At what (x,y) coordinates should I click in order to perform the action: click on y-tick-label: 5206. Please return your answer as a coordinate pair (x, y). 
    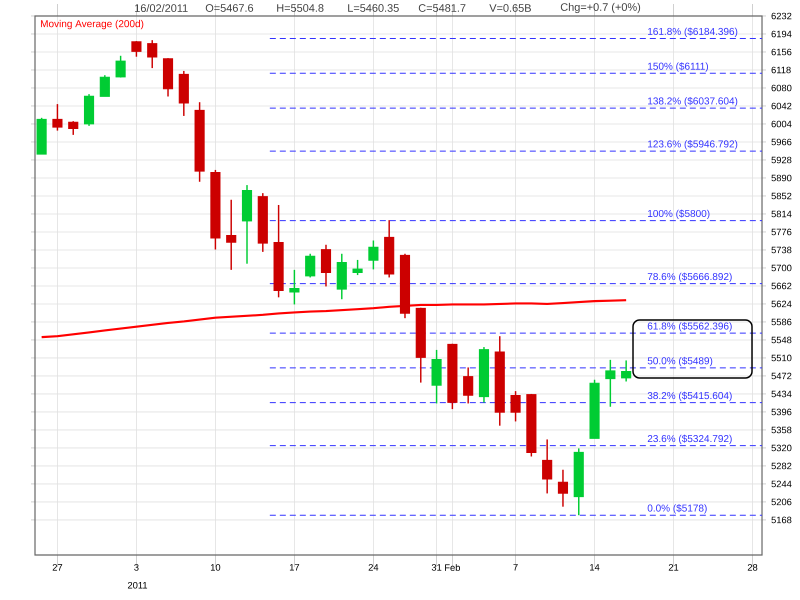
    Looking at the image, I should click on (781, 502).